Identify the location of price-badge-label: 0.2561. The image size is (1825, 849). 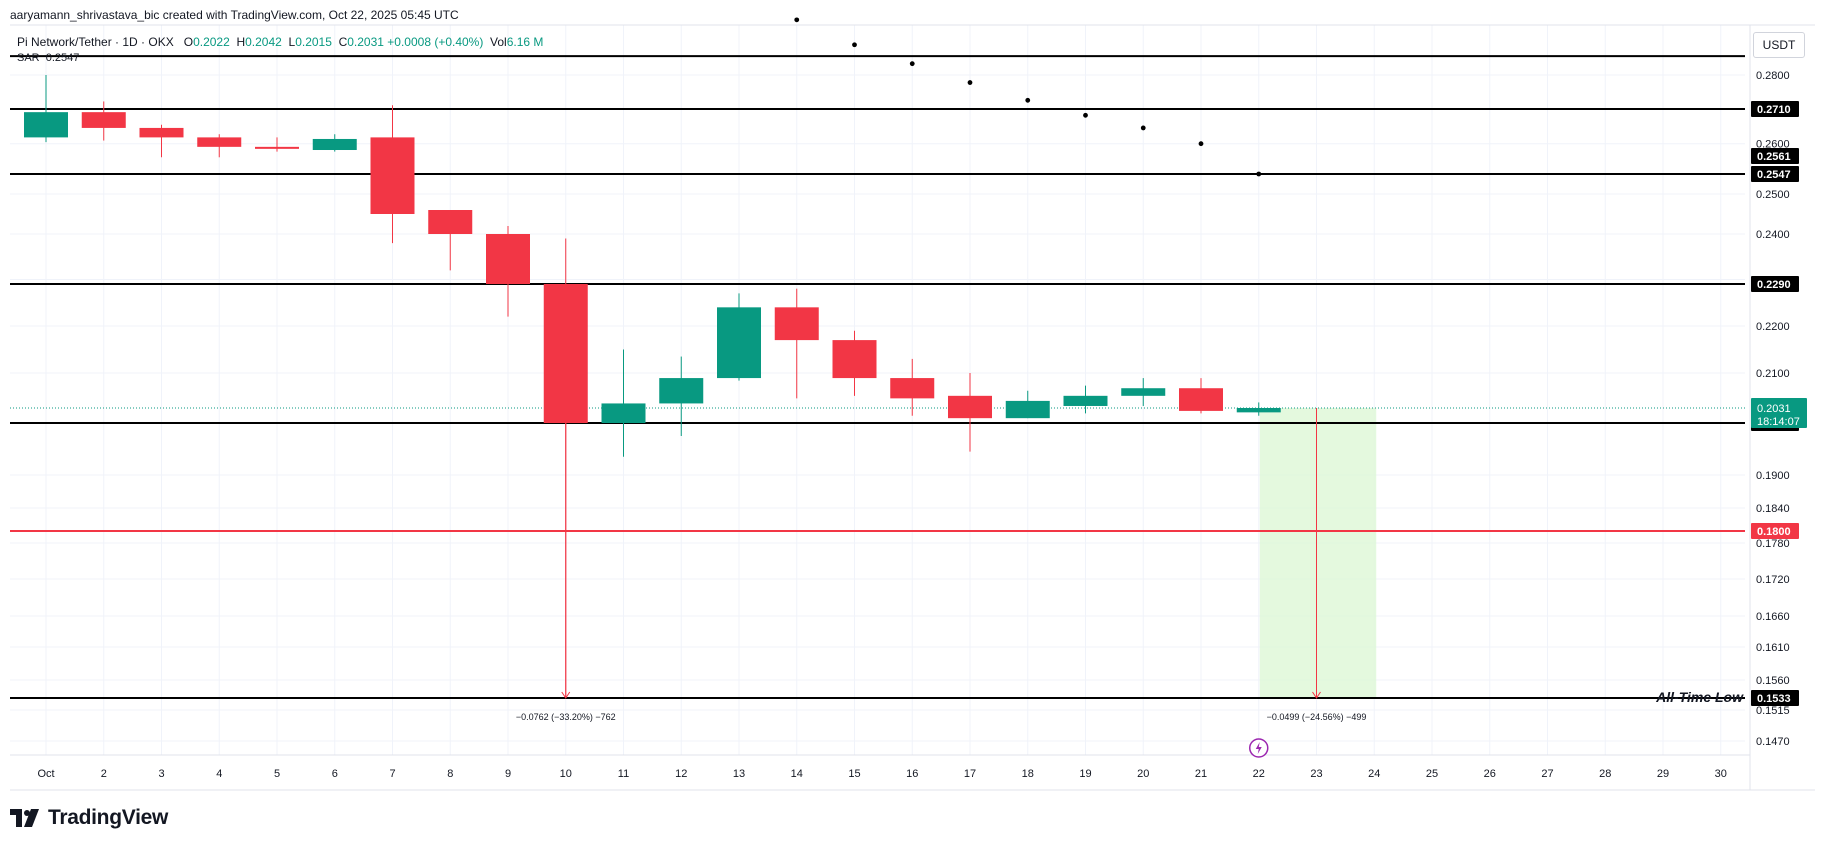
(1774, 157).